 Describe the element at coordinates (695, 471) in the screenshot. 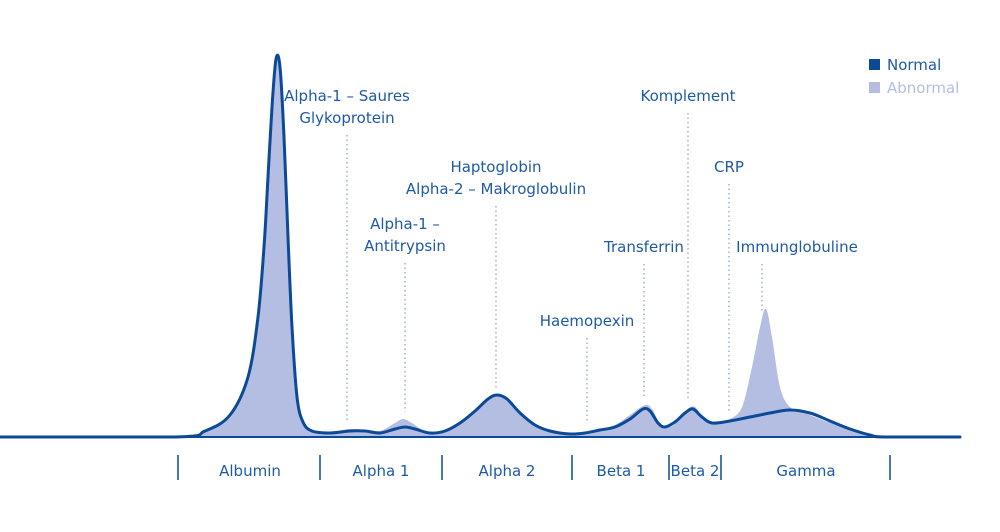

I see `fraction-label: Beta 2` at that location.